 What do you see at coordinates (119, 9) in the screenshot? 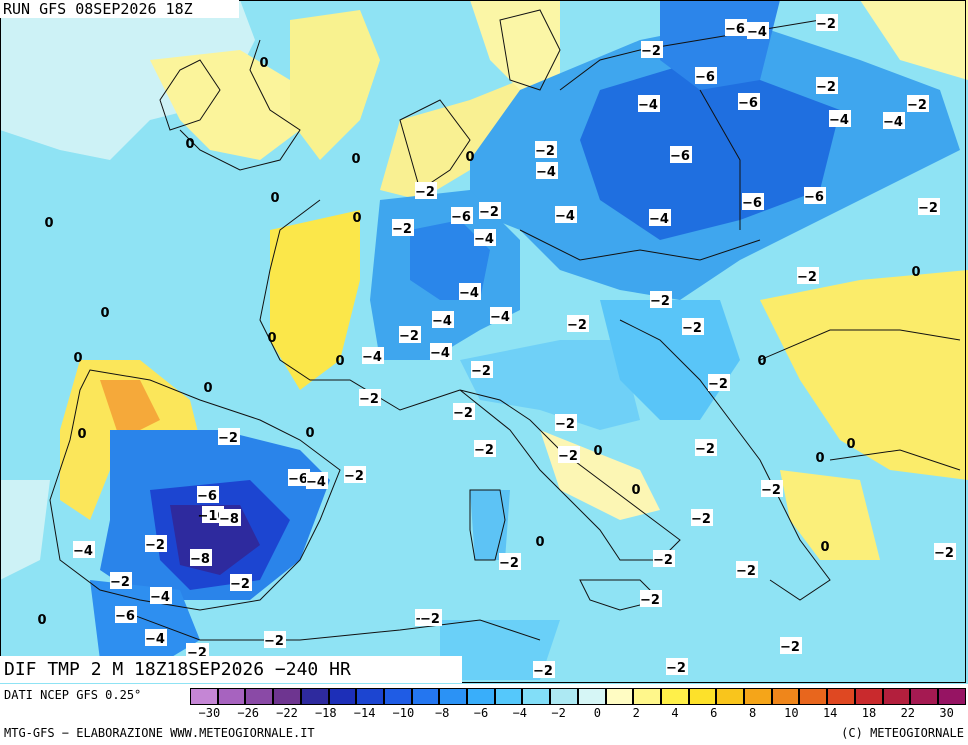
I see `run-title: RUN GFS 08SEP2026 18Z` at bounding box center [119, 9].